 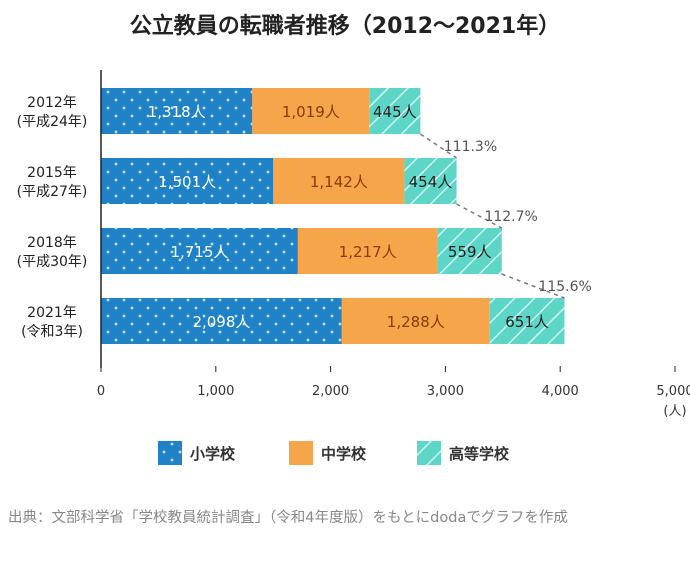 What do you see at coordinates (52, 262) in the screenshot?
I see `category-label-era: (平成30年)` at bounding box center [52, 262].